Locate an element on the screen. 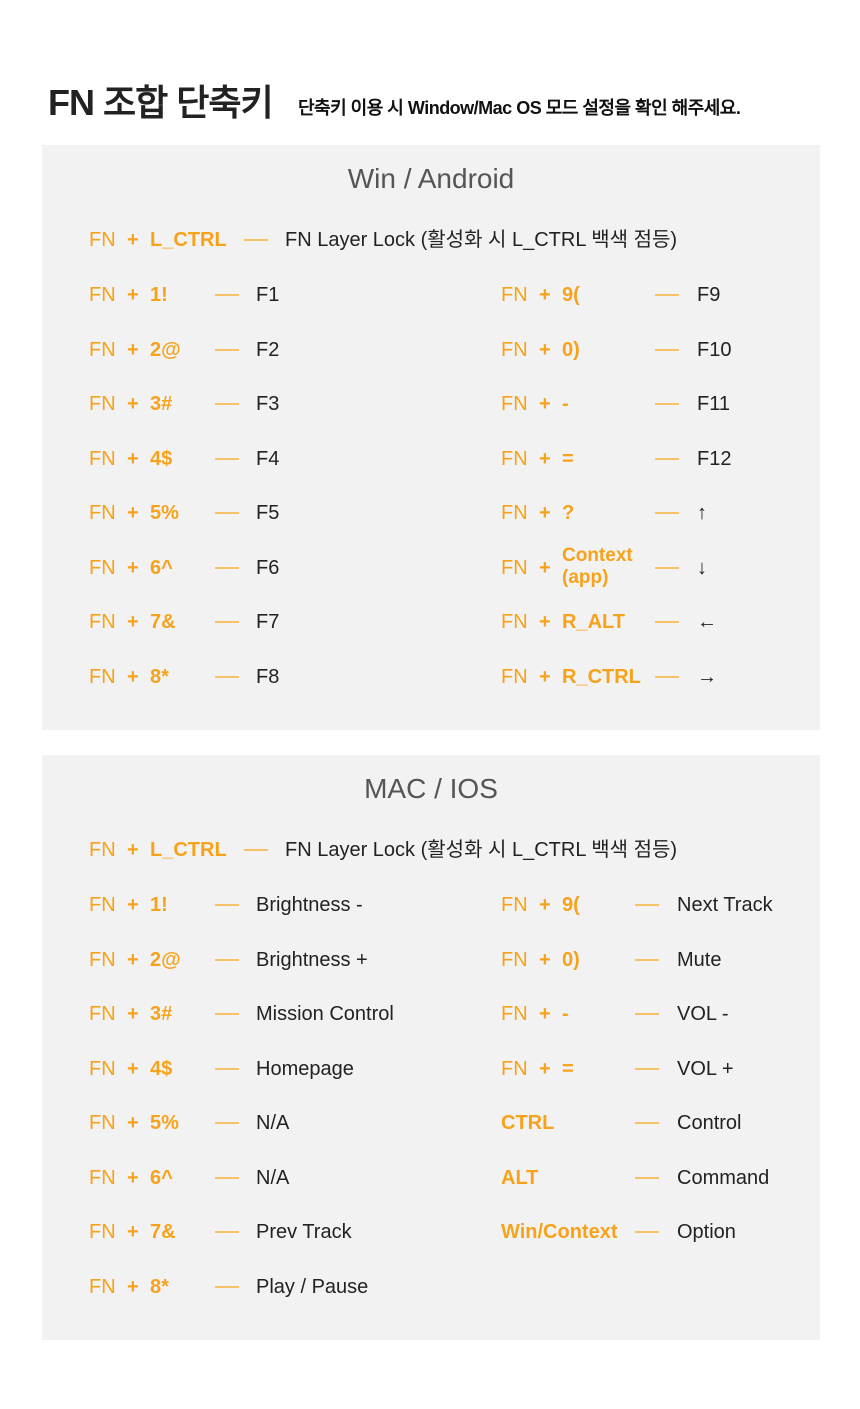  key-label: ? is located at coordinates (568, 513).